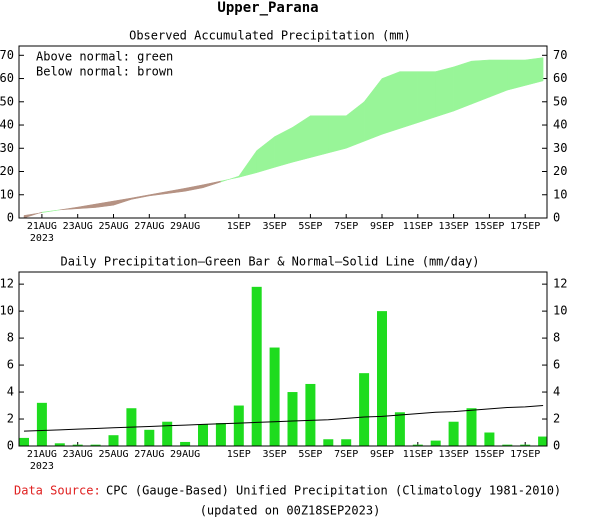 The width and height of the screenshot is (591, 518). Describe the element at coordinates (556, 338) in the screenshot. I see `y2-tick-label: 8` at that location.